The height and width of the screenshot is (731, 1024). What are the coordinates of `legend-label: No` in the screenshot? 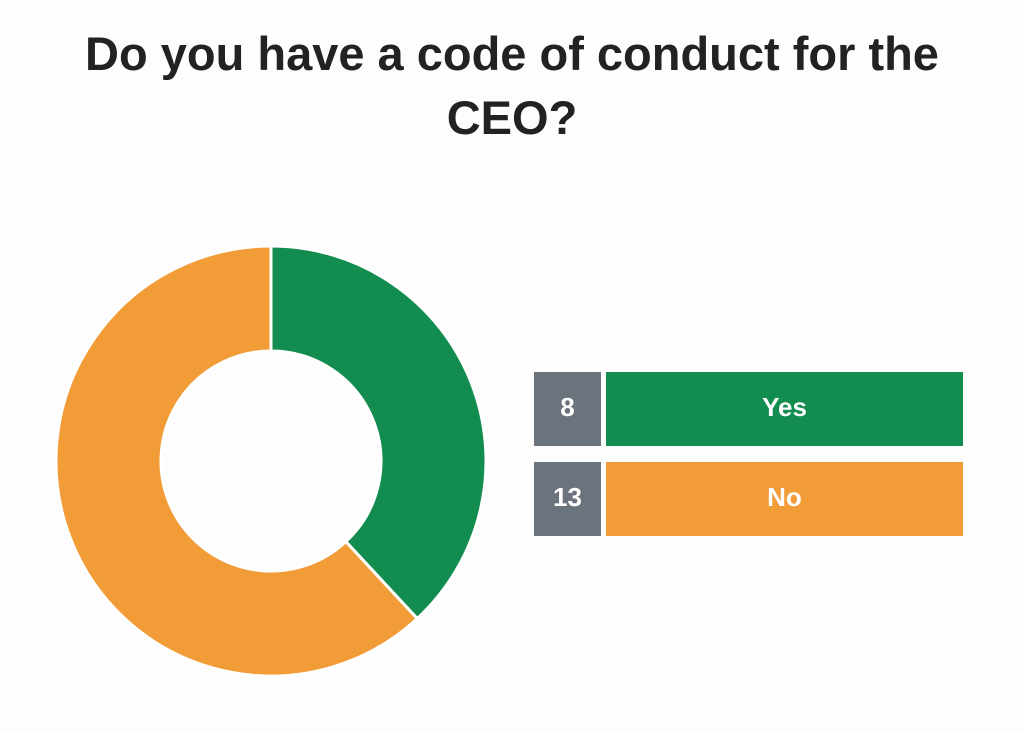 It's located at (784, 497).